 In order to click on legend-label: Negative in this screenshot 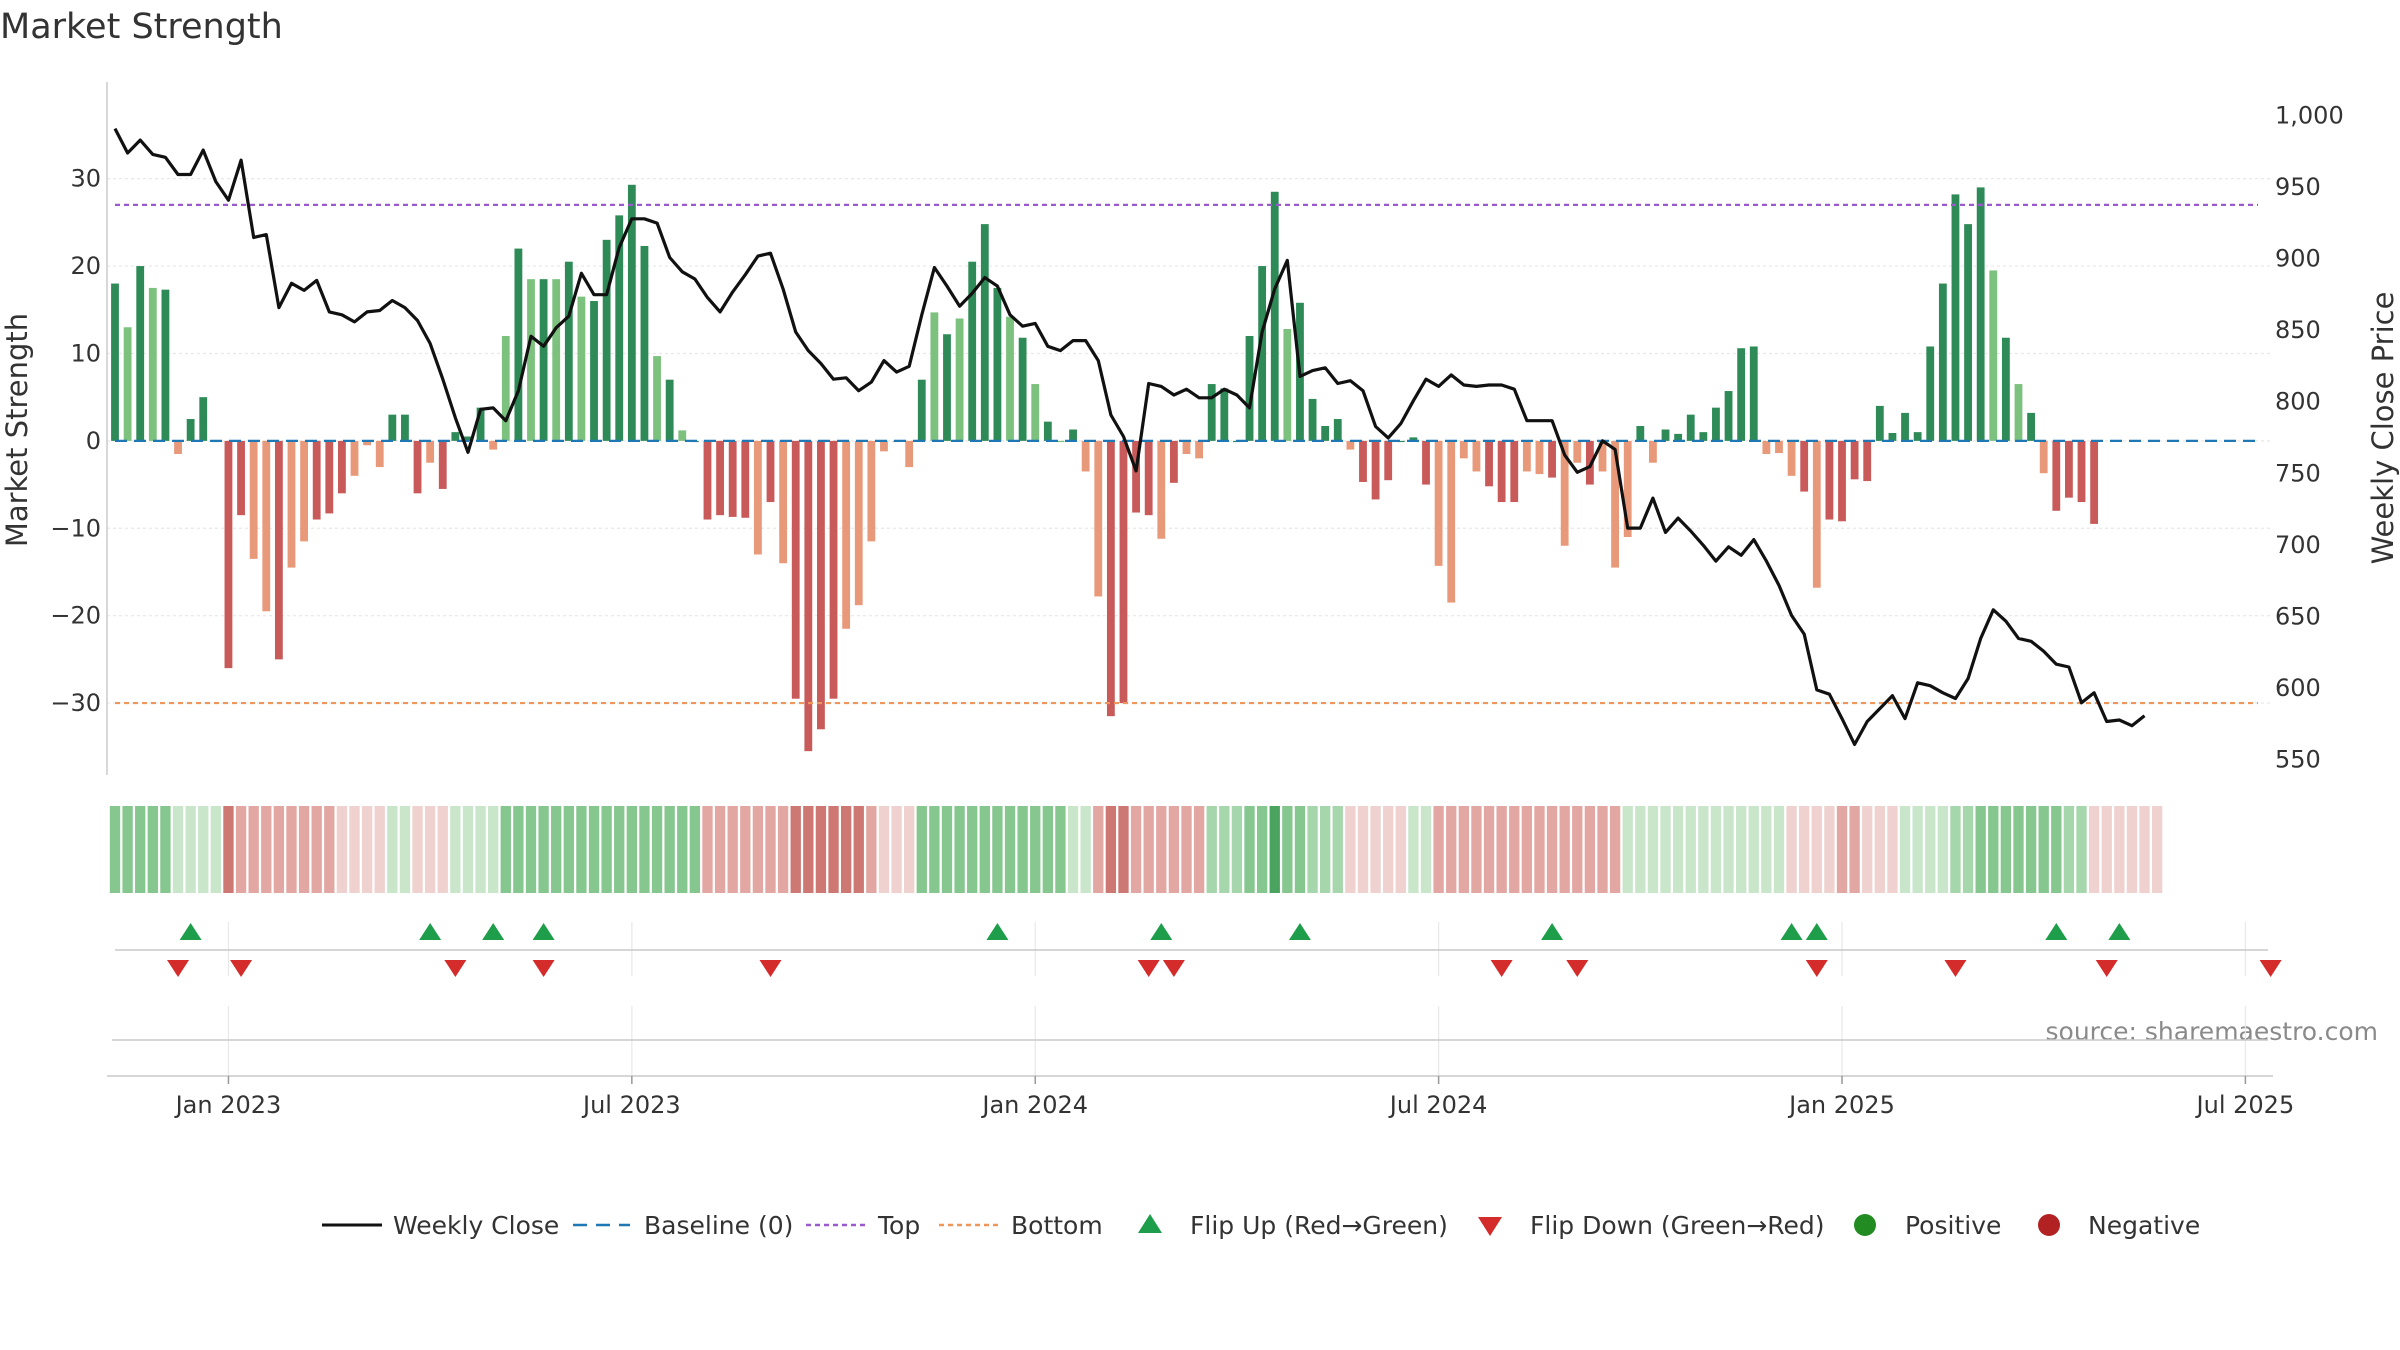, I will do `click(2144, 1225)`.